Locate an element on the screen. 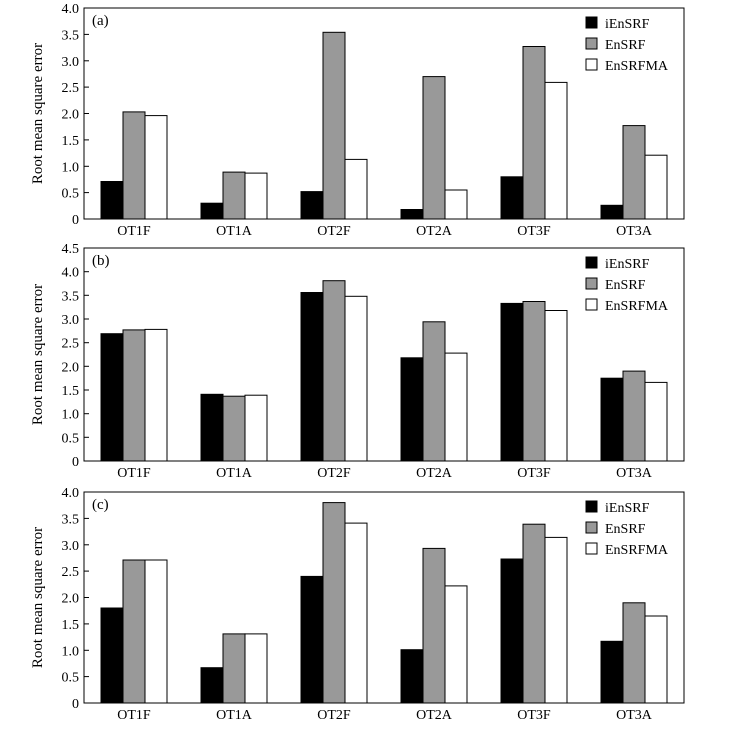  y-tick-label: 0.5 is located at coordinates (71, 678).